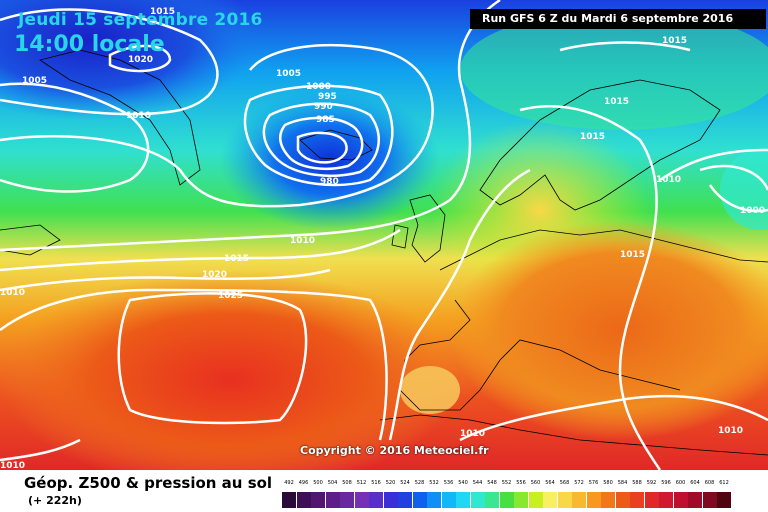 The height and width of the screenshot is (512, 768). What do you see at coordinates (680, 483) in the screenshot?
I see `scale-step-label: 600` at bounding box center [680, 483].